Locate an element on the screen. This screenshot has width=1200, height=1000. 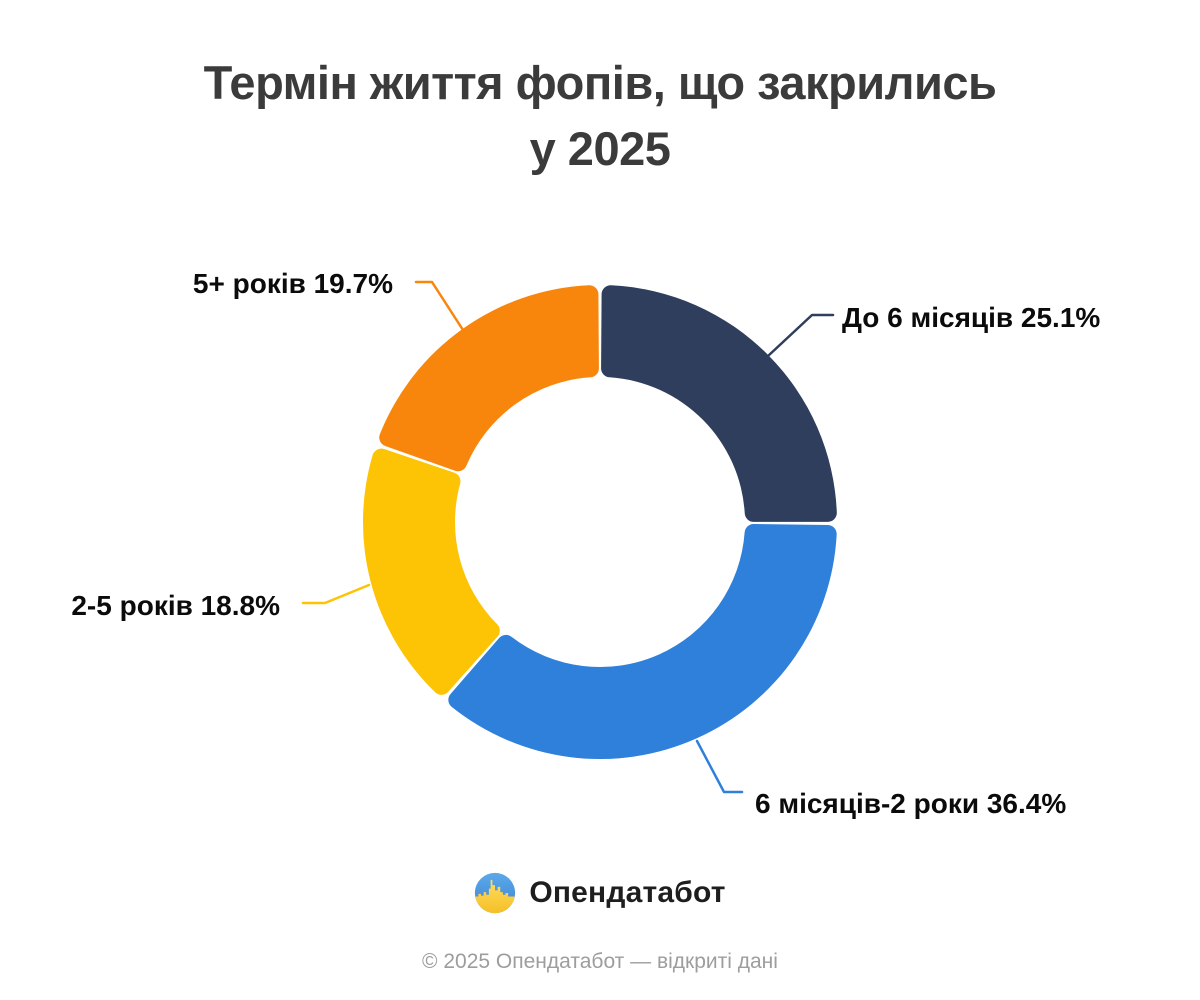
brand-logo: Опендатабот is located at coordinates (600, 893).